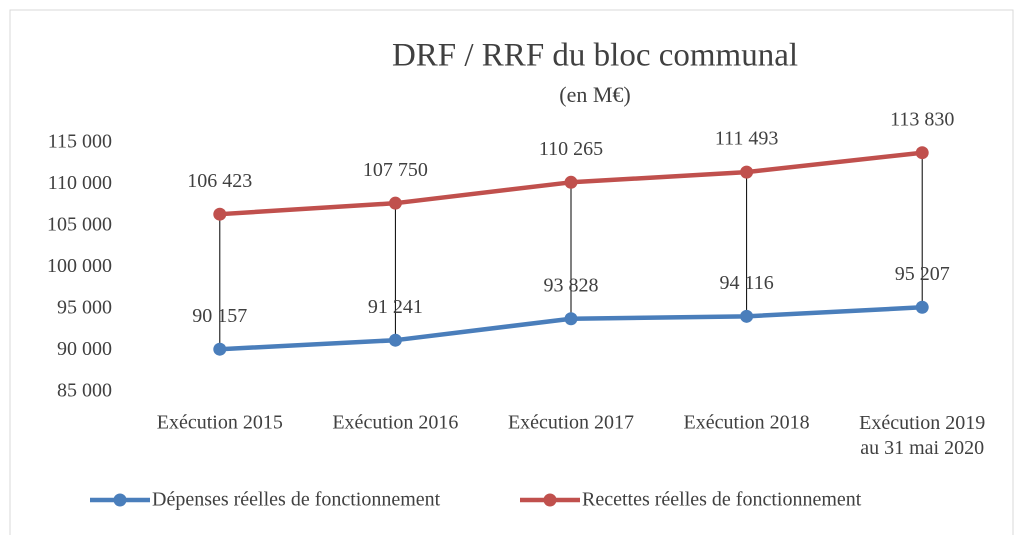  Describe the element at coordinates (571, 149) in the screenshot. I see `data-label: 110 265` at that location.